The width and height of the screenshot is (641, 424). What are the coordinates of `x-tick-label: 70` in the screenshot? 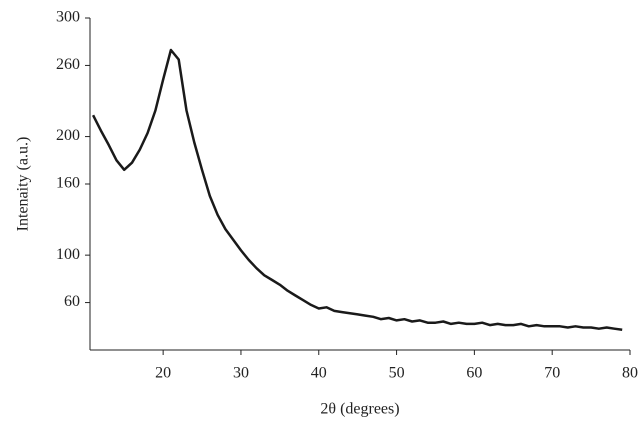 It's located at (552, 373).